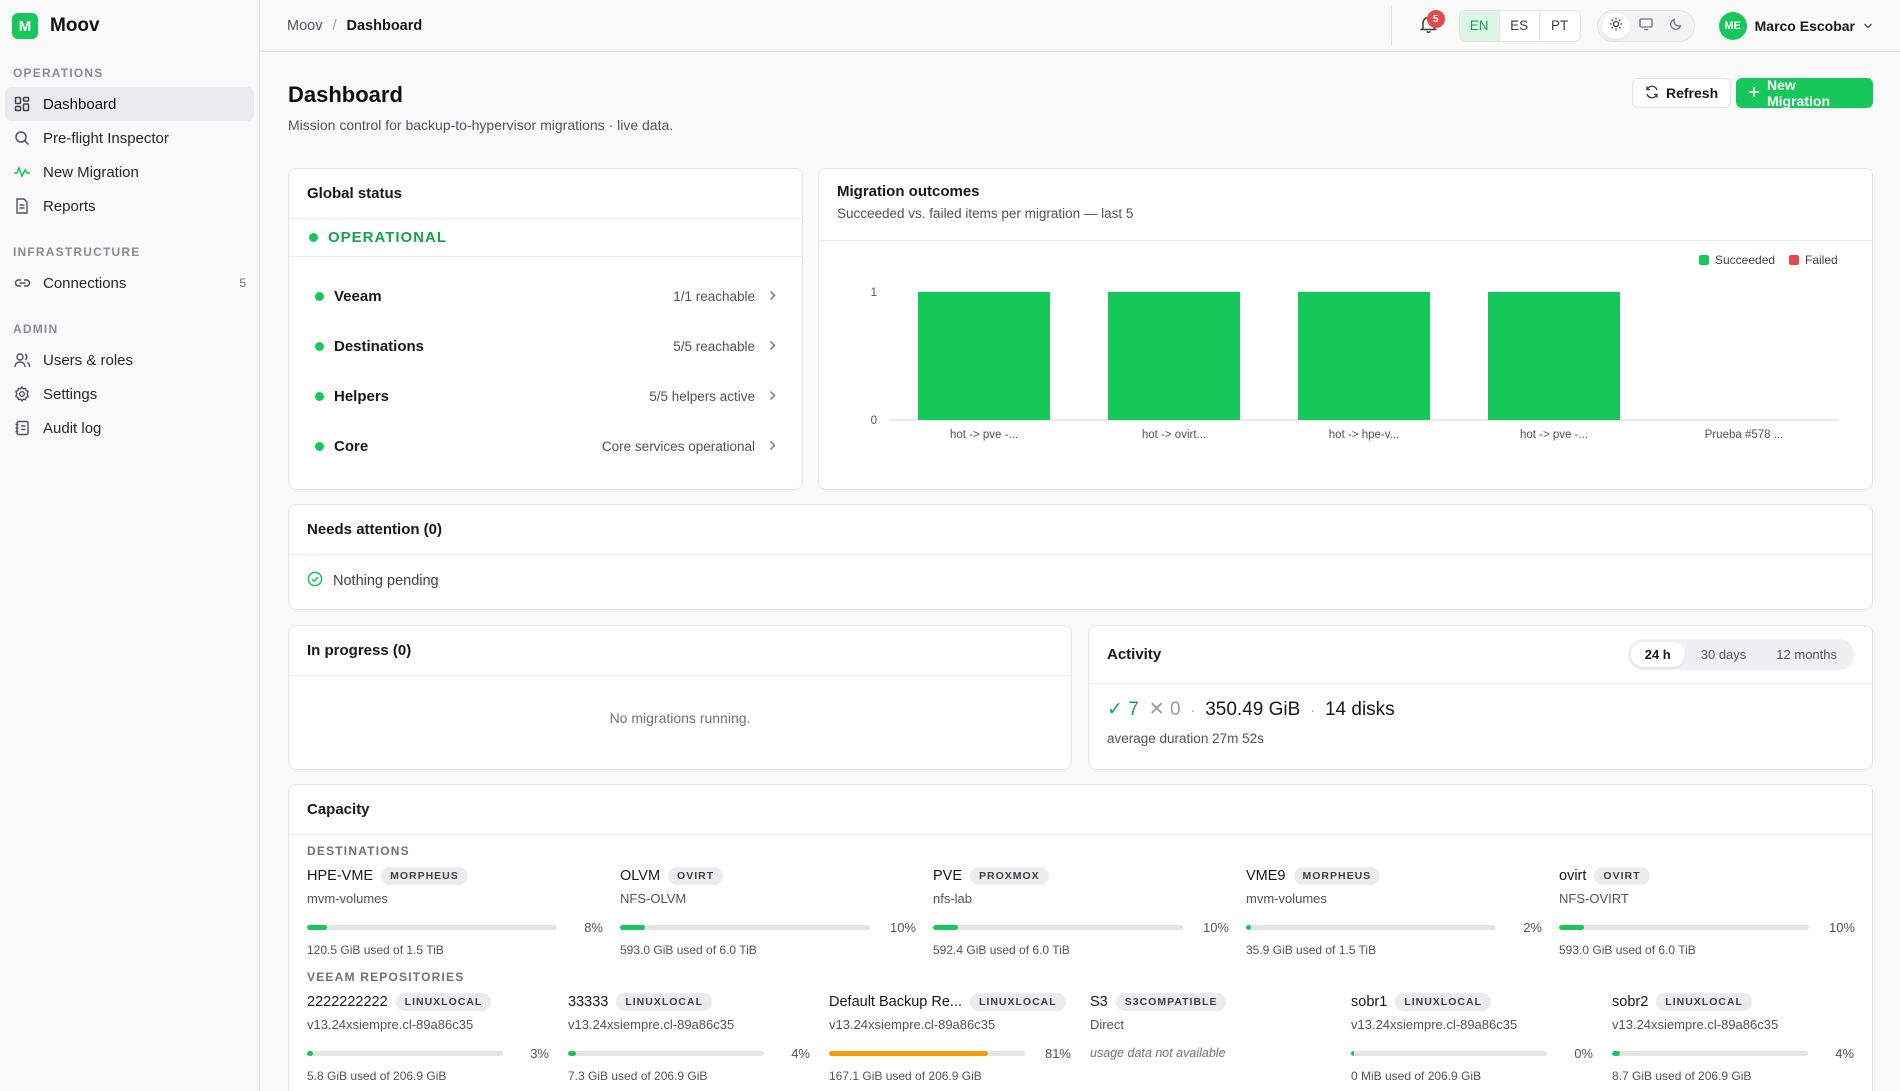  I want to click on capacity-type-badge: PROXMOX, so click(1009, 876).